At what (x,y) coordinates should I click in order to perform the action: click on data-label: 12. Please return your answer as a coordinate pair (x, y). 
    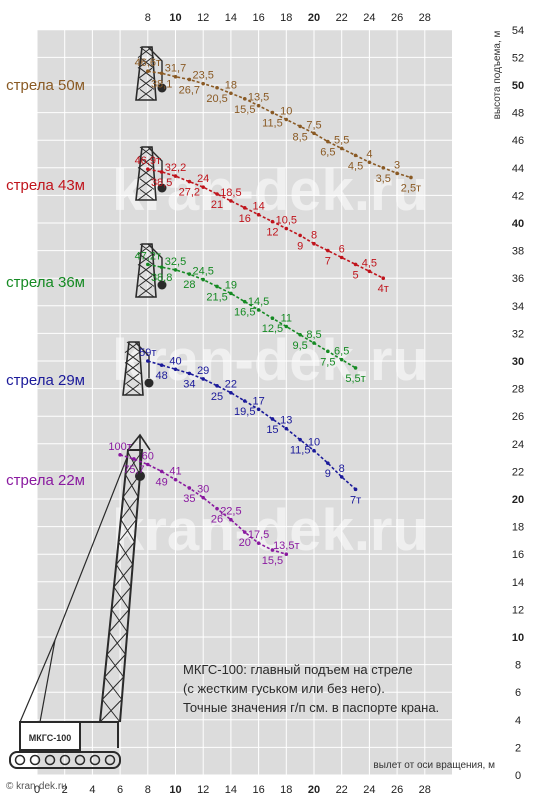
    Looking at the image, I should click on (272, 233).